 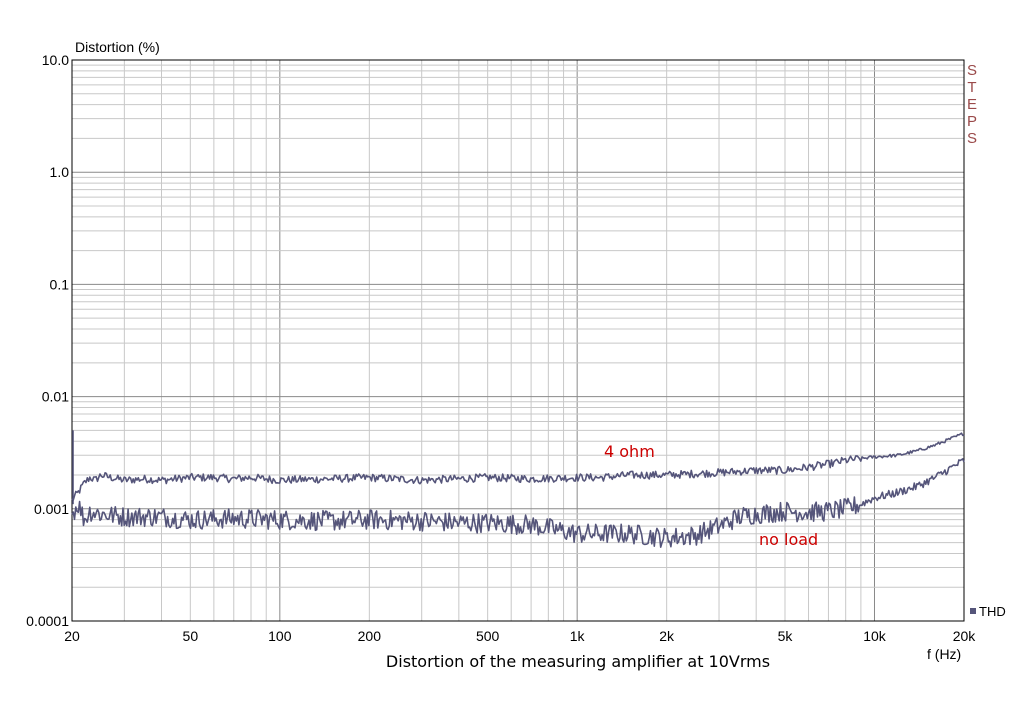 I want to click on x-tick-label: 10k, so click(x=875, y=636).